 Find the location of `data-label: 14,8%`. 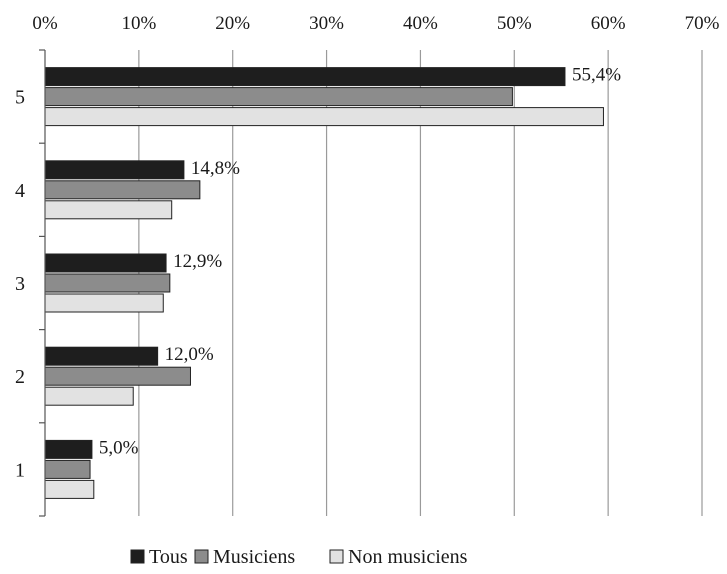

data-label: 14,8% is located at coordinates (215, 168).